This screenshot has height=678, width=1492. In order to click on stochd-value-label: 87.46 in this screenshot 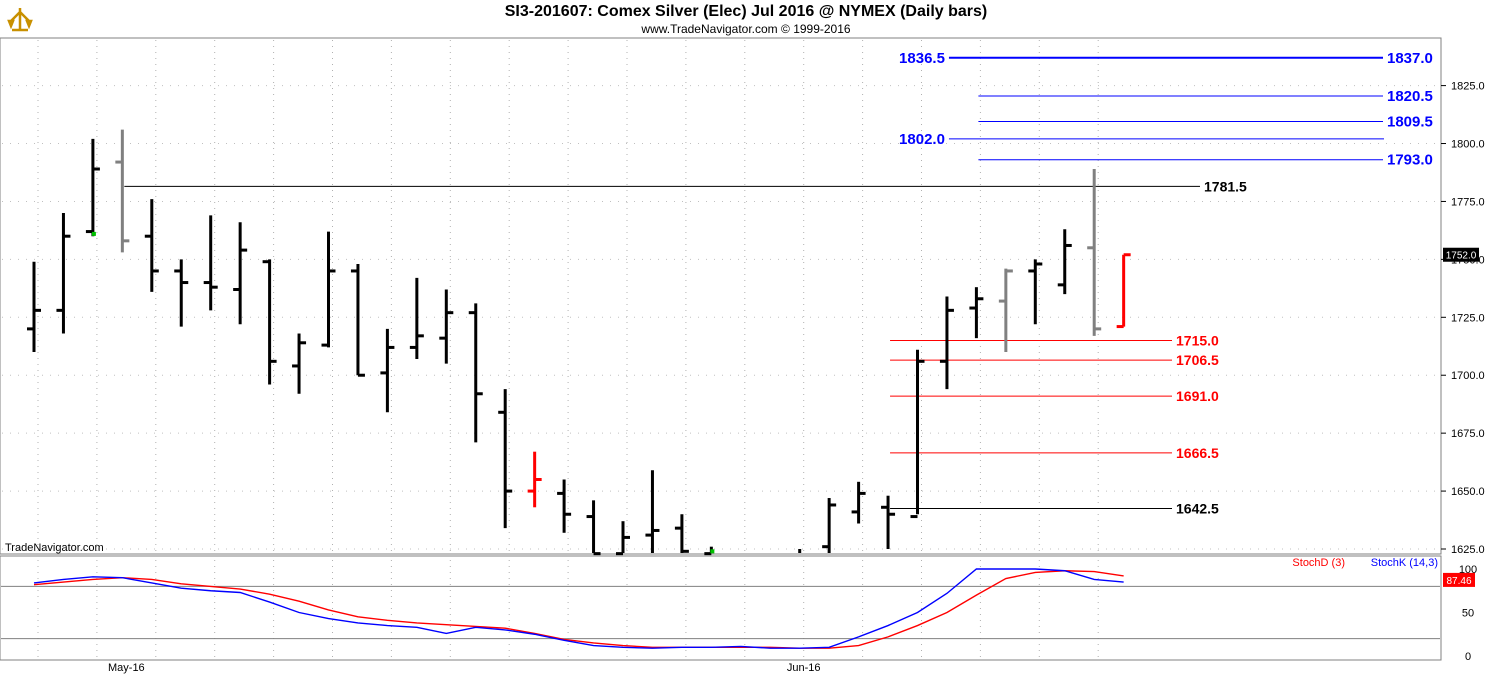, I will do `click(1458, 581)`.